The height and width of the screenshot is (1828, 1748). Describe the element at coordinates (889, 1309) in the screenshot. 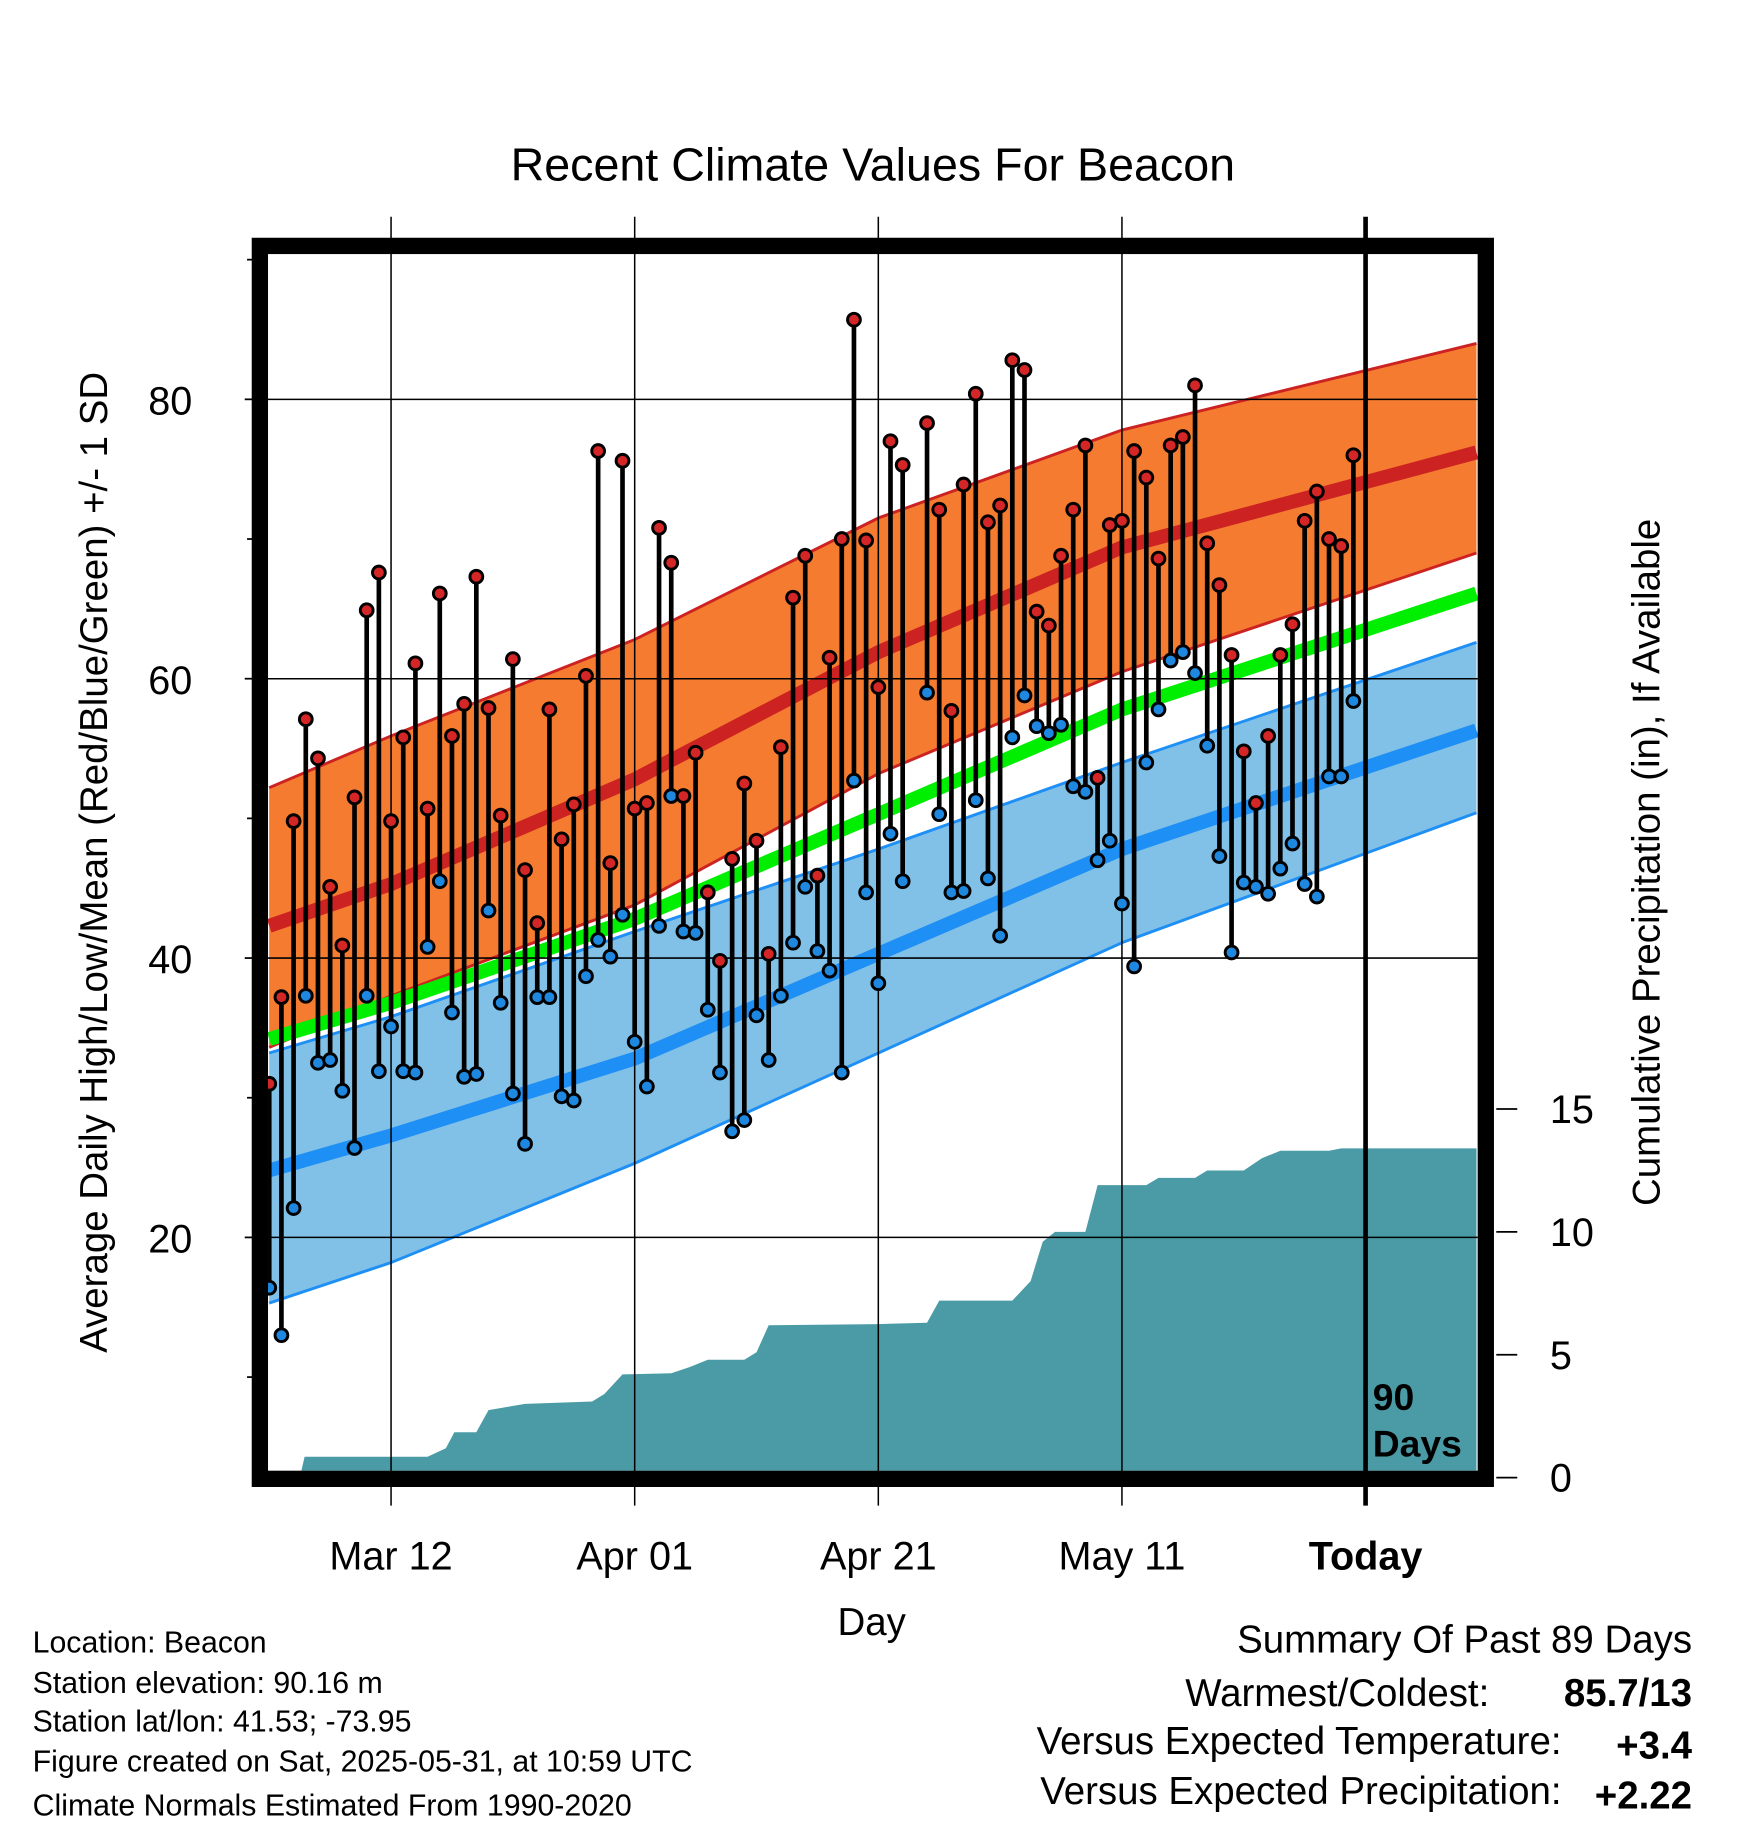

I see `precip-cumulative-area` at that location.